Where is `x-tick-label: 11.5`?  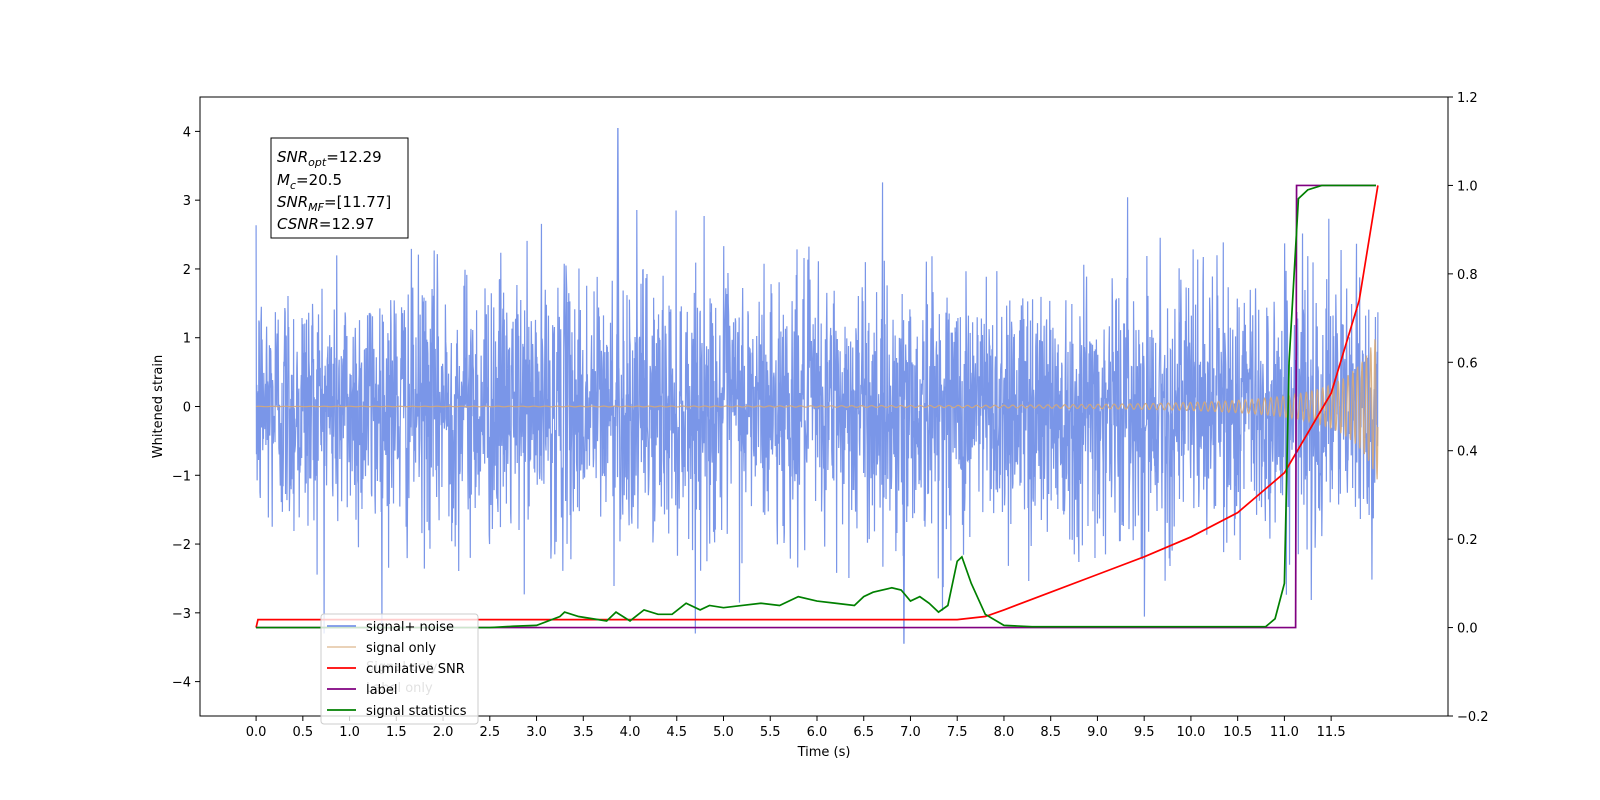 x-tick-label: 11.5 is located at coordinates (1331, 732).